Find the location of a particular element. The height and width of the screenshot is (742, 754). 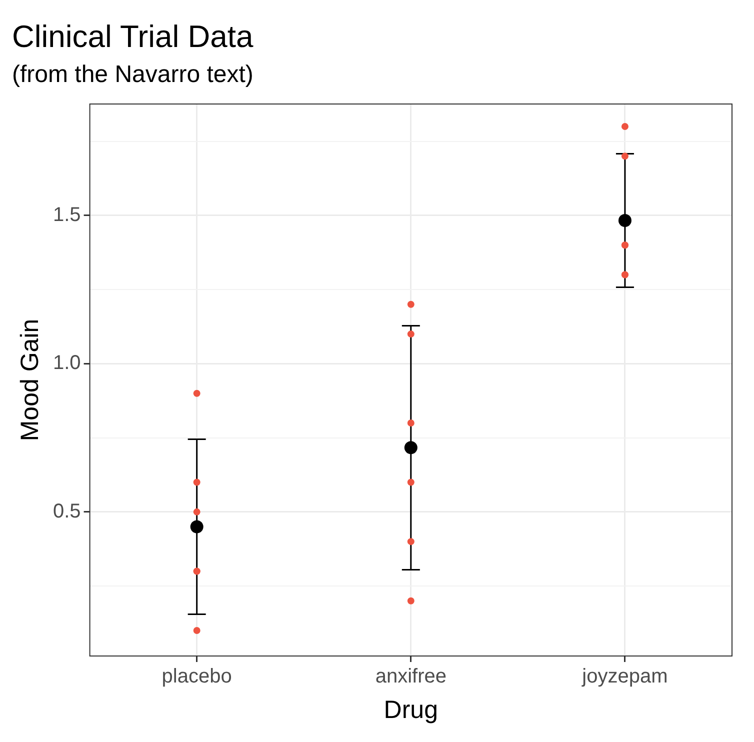

x-tick-label: placebo is located at coordinates (197, 677).